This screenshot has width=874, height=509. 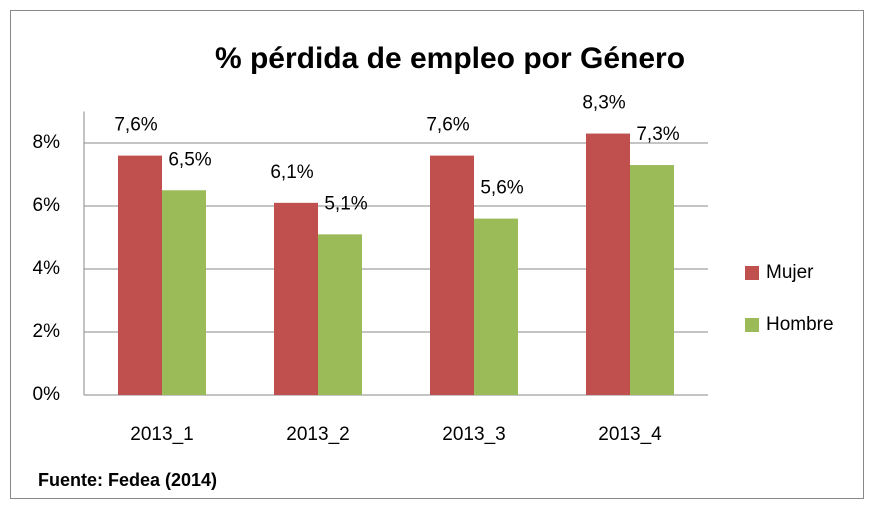 I want to click on legend-label: Mujer, so click(x=790, y=272).